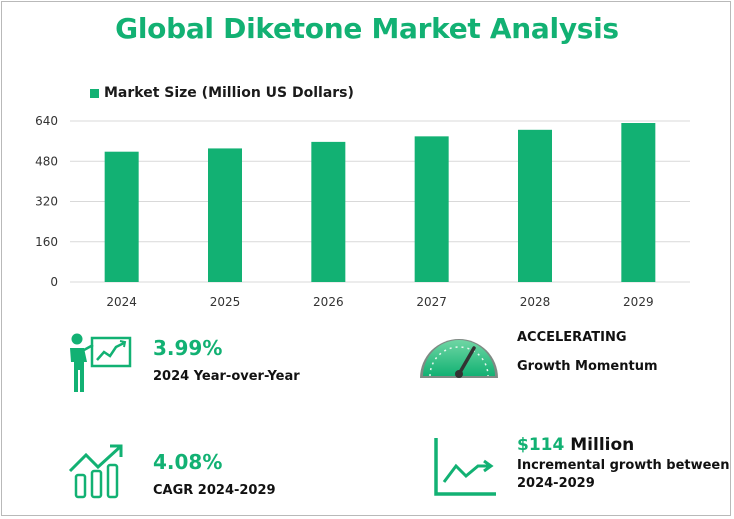 This screenshot has height=519, width=734. What do you see at coordinates (535, 302) in the screenshot?
I see `x-tick-label: 2028` at bounding box center [535, 302].